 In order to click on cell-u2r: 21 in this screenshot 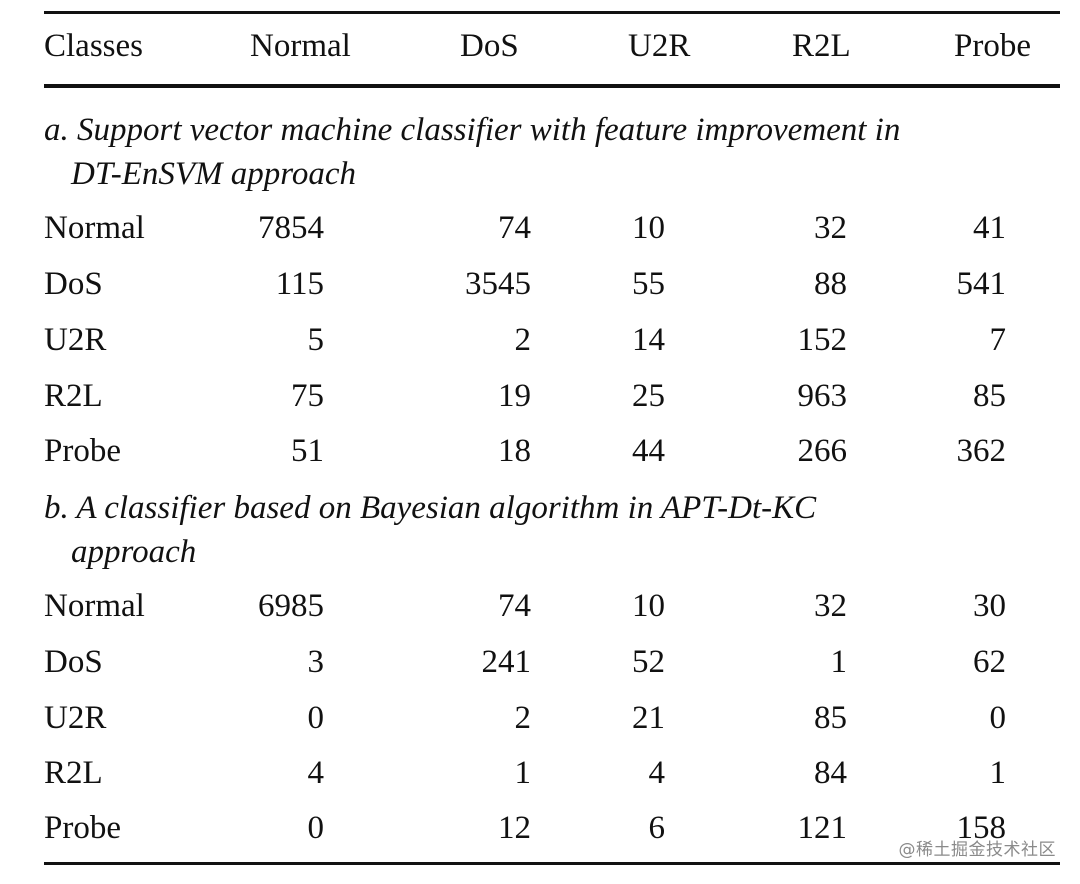, I will do `click(648, 718)`.